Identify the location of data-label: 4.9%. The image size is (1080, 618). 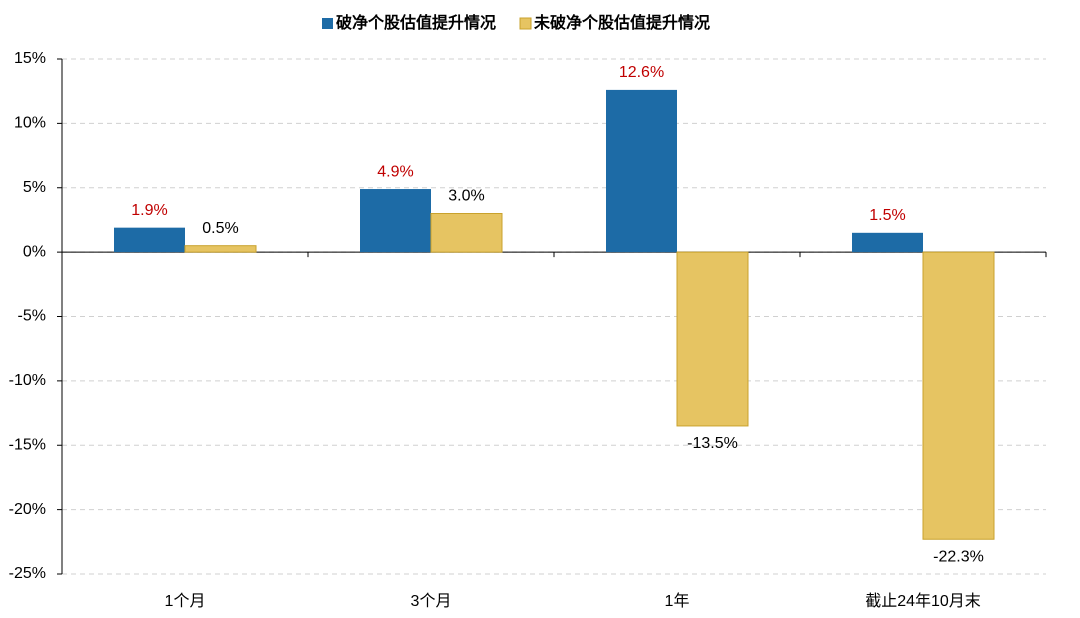
(395, 171).